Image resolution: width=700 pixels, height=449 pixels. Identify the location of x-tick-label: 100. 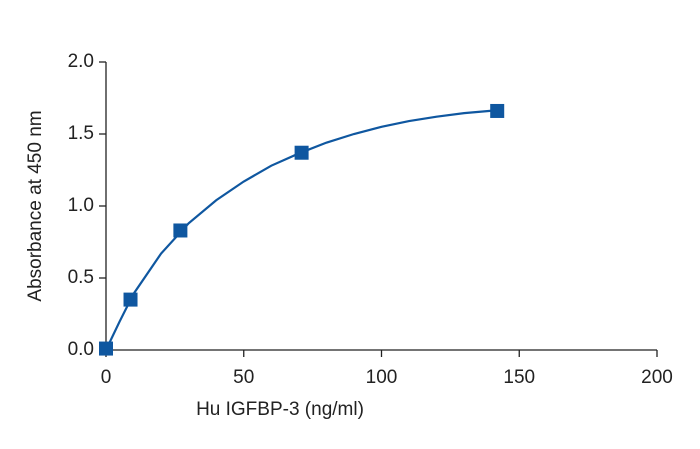
(382, 377).